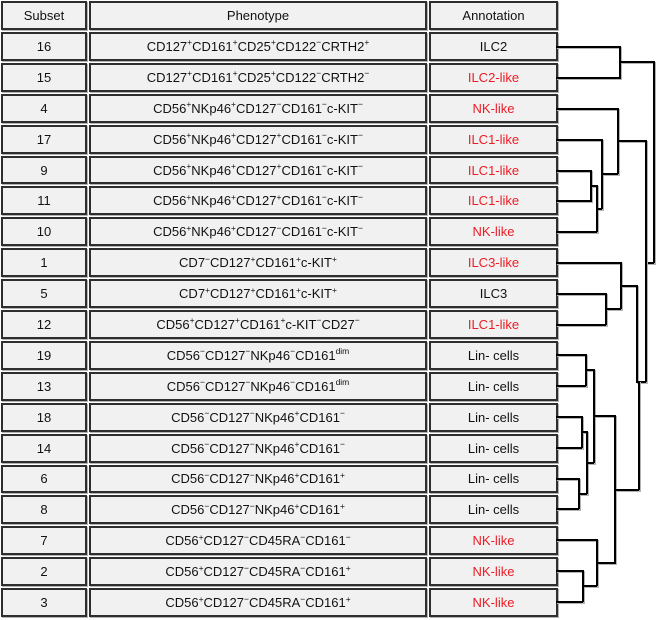 This screenshot has height=620, width=656. I want to click on subset-cell: 4, so click(44, 108).